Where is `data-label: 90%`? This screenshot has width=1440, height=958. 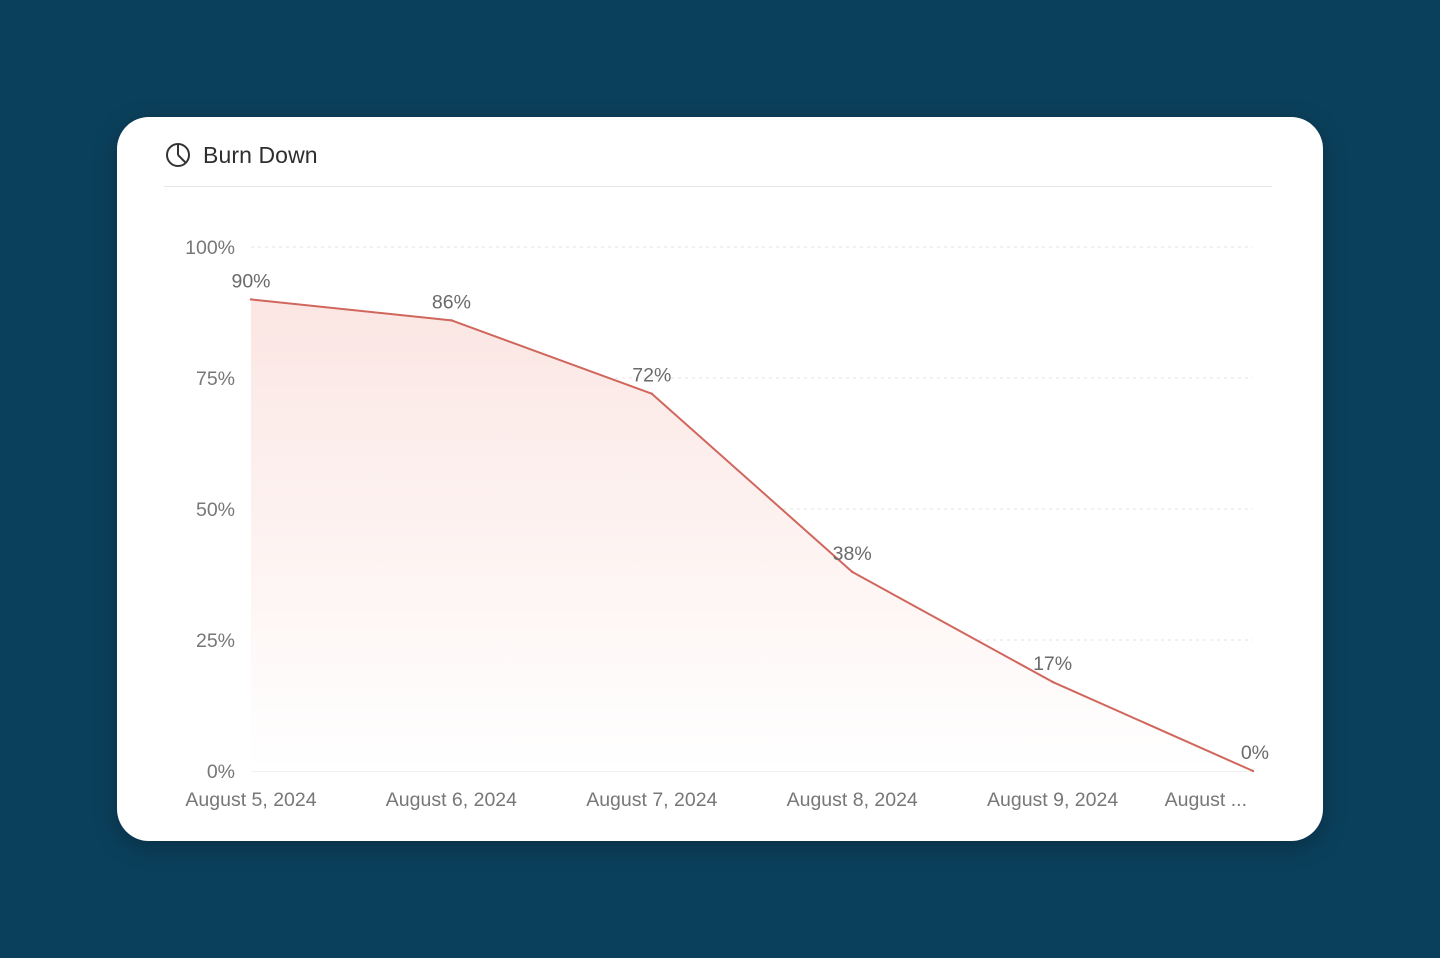 data-label: 90% is located at coordinates (250, 281).